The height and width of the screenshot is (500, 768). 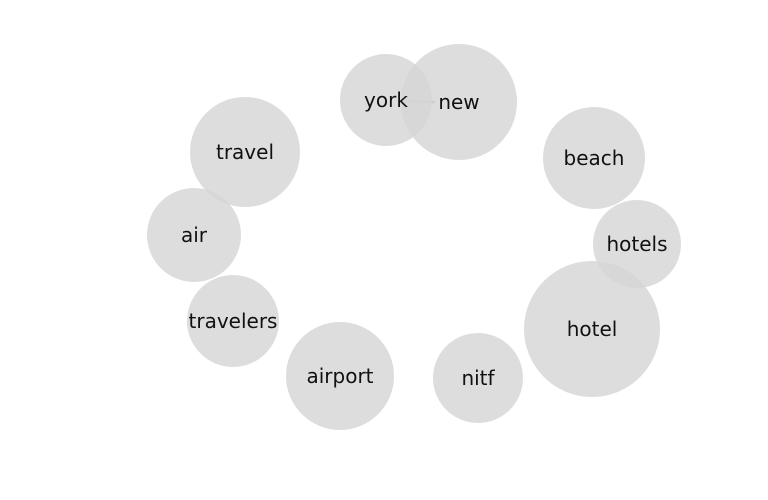 I want to click on node-travel, so click(x=245, y=152).